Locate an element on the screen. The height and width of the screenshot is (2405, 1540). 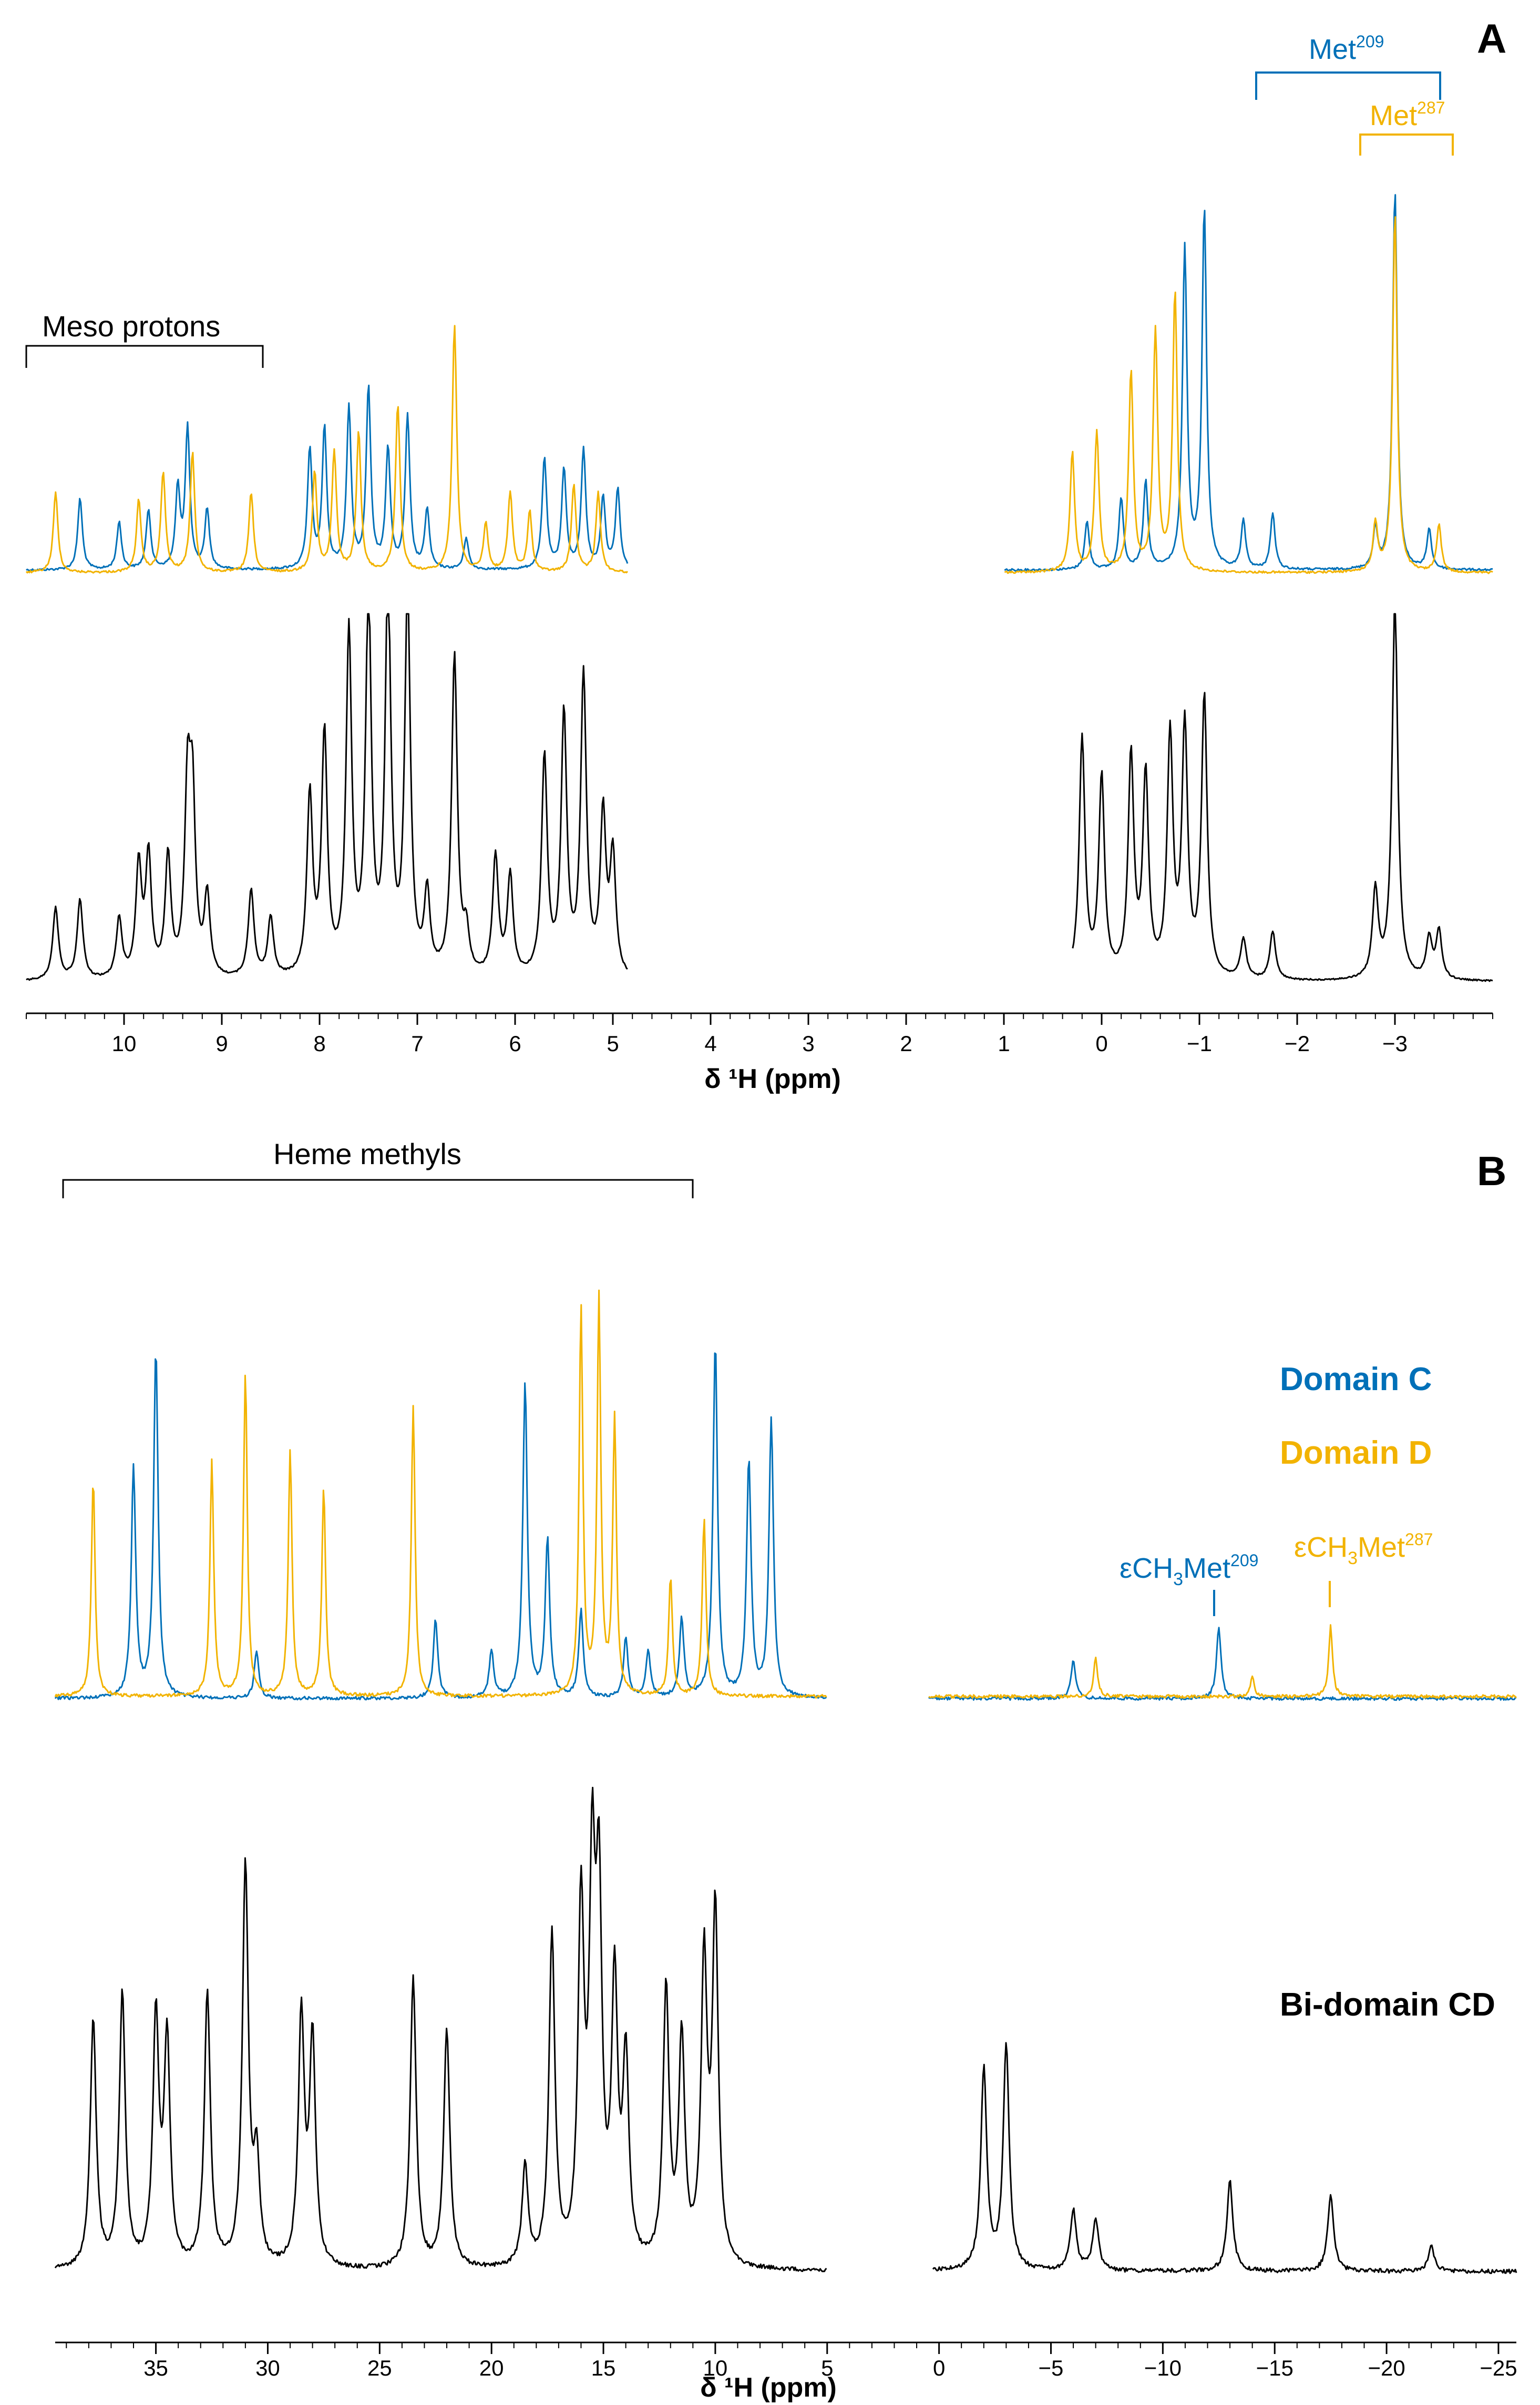
panel-b-letter: B is located at coordinates (1492, 1171).